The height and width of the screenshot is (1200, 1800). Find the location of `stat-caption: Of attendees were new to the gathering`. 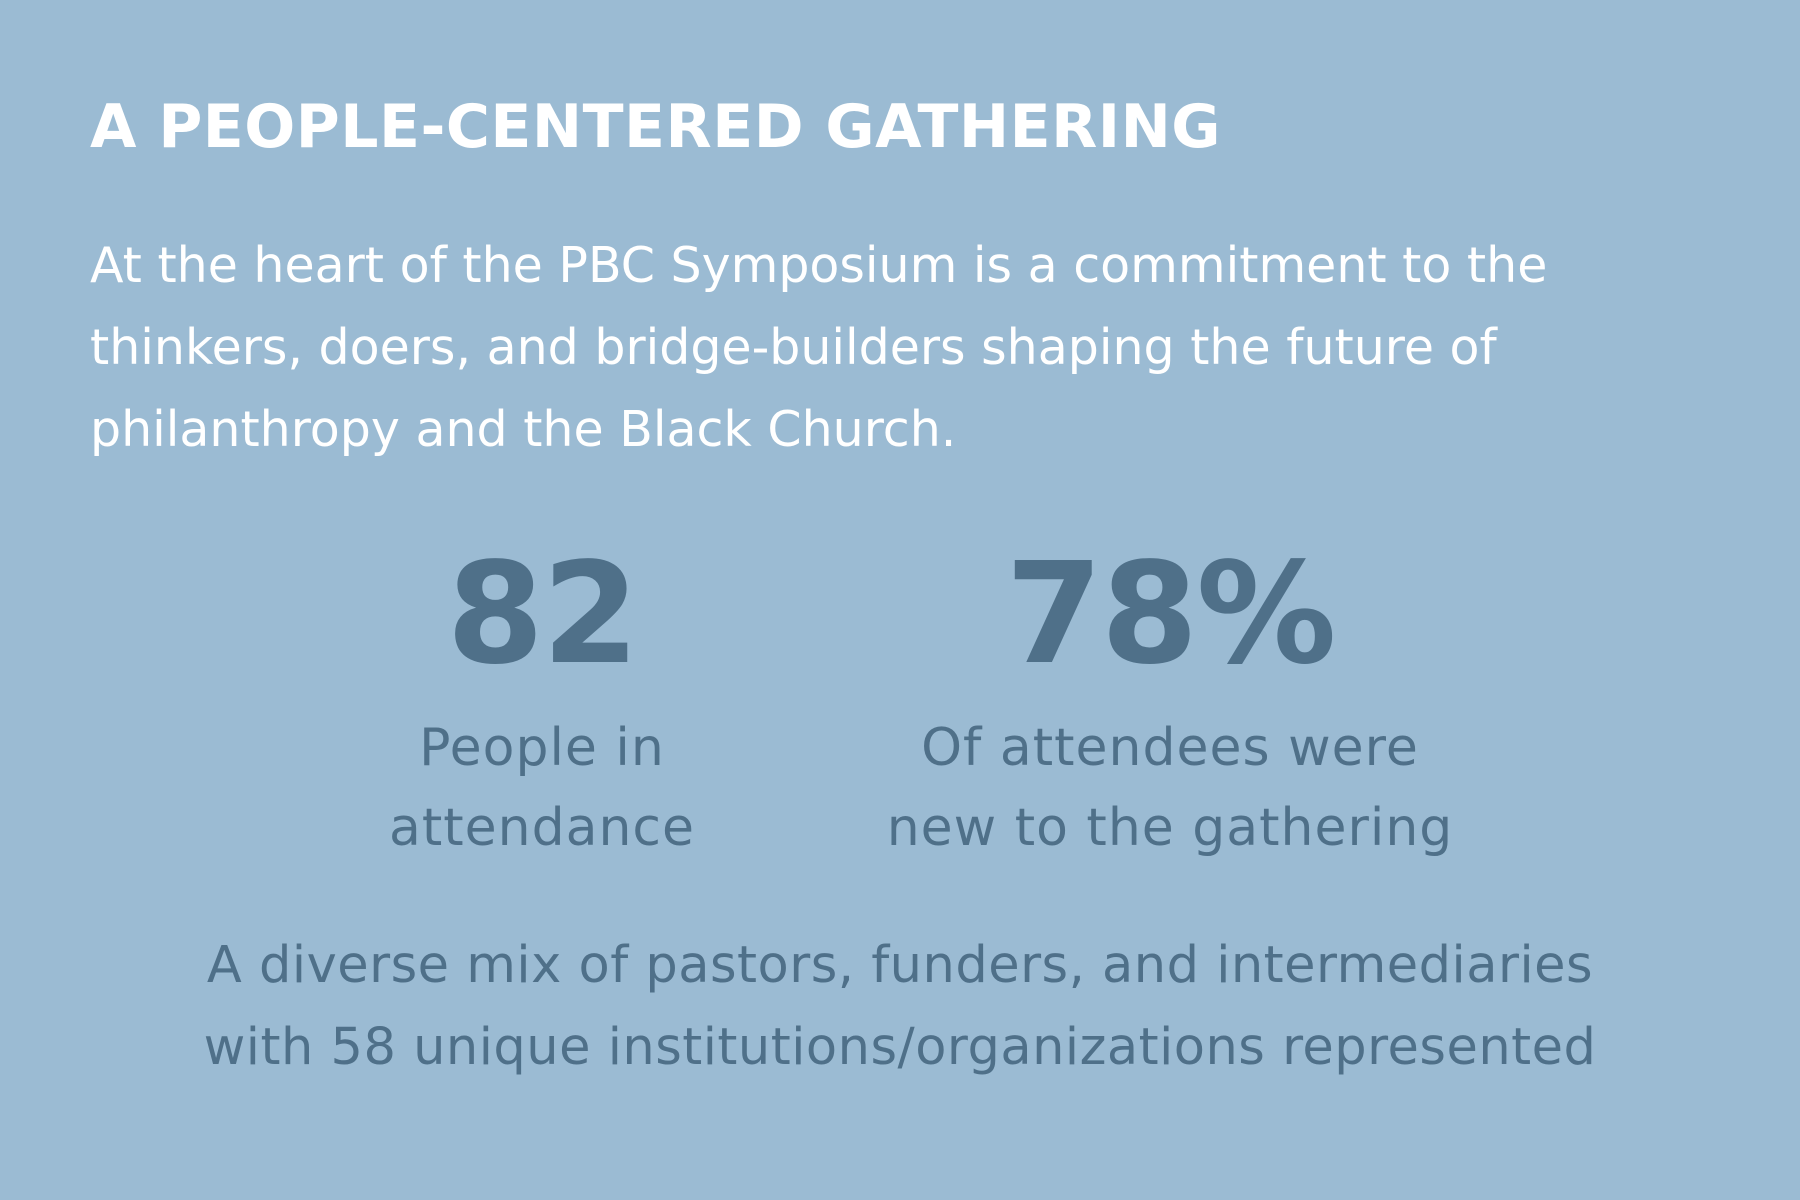

stat-caption: Of attendees were new to the gathering is located at coordinates (1170, 788).